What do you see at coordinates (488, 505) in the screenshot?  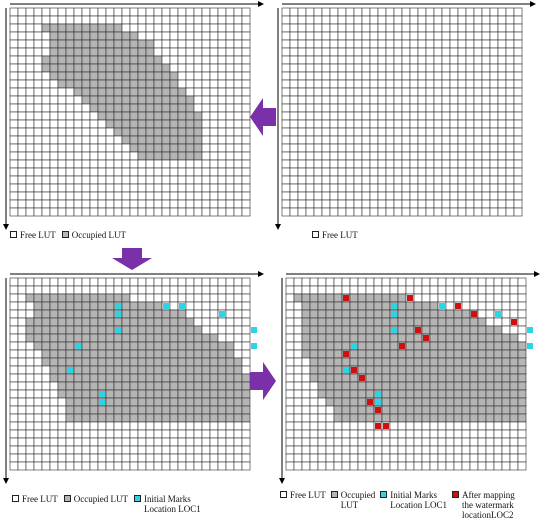 I see `legend-label: After mapping the watermark locationLOC2` at bounding box center [488, 505].